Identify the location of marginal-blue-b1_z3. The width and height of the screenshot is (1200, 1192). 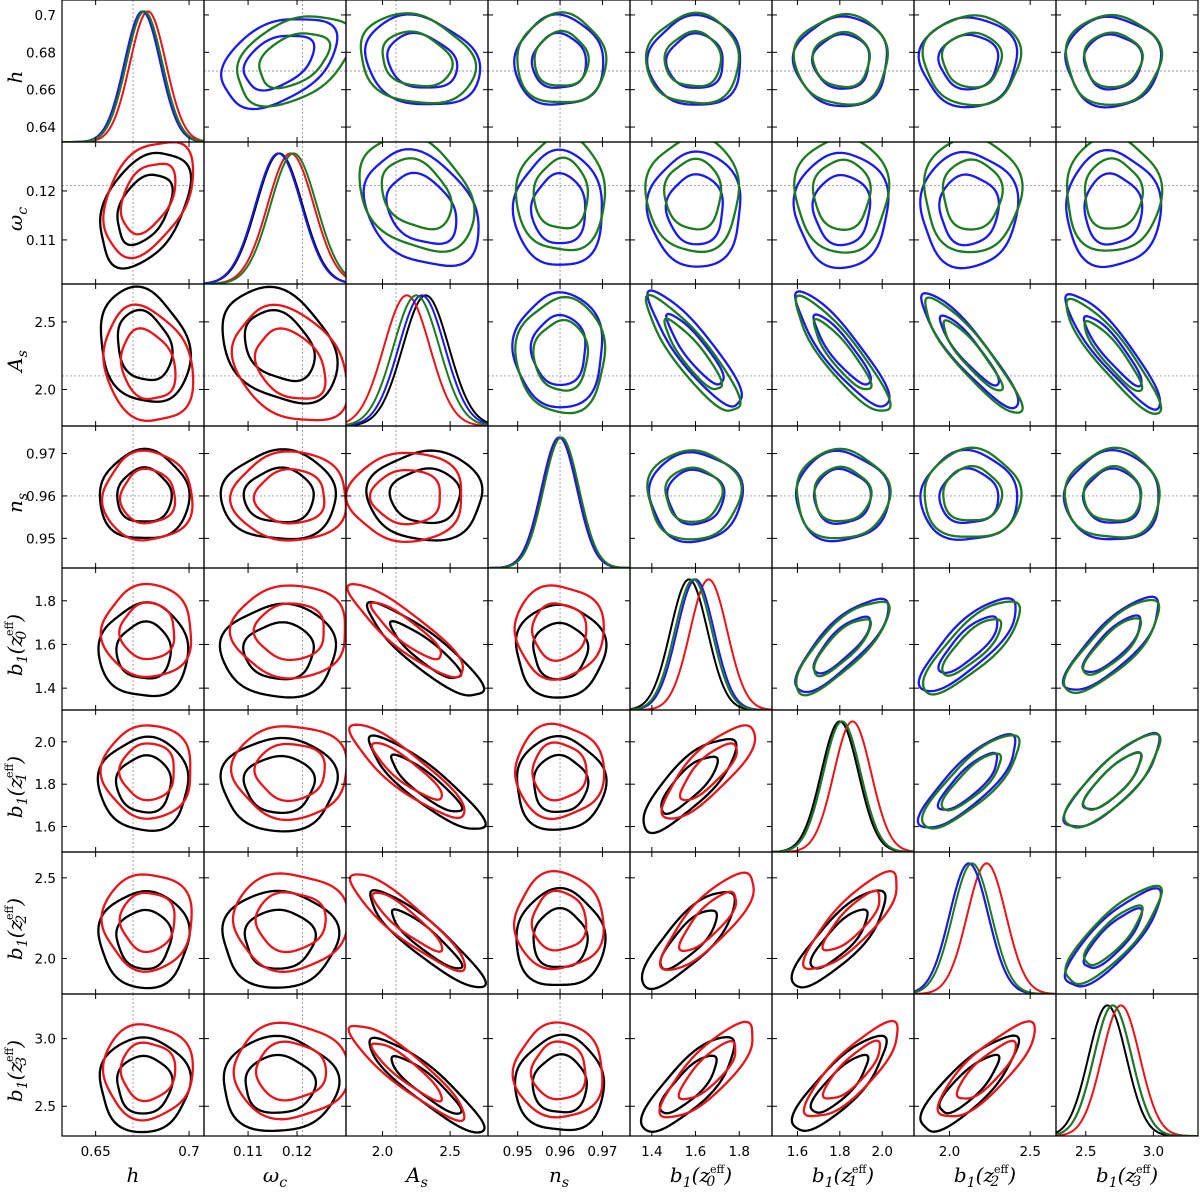
(1127, 1070).